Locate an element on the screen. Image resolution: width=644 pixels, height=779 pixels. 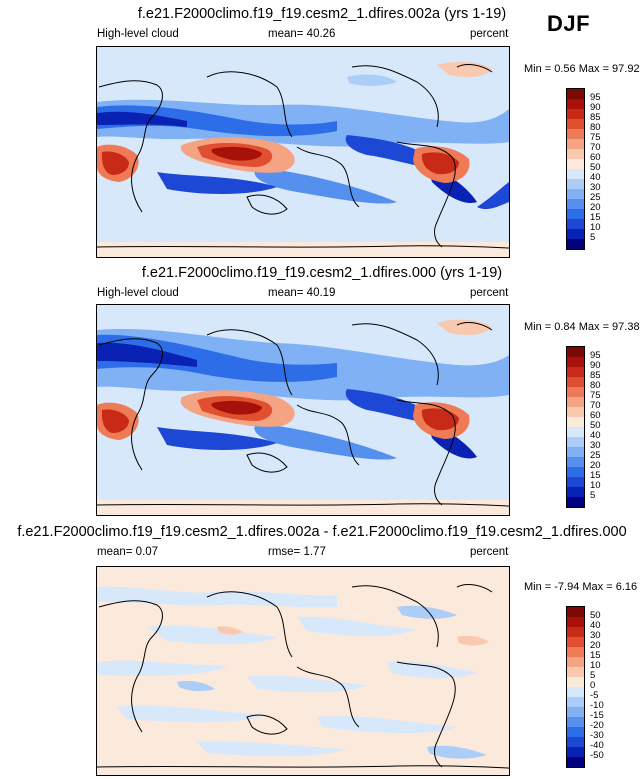
season-label: DJF is located at coordinates (569, 23).